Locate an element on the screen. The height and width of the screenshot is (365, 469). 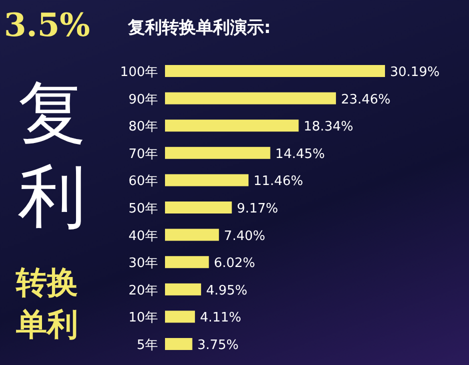
y-tick-label: 40年 is located at coordinates (143, 236).